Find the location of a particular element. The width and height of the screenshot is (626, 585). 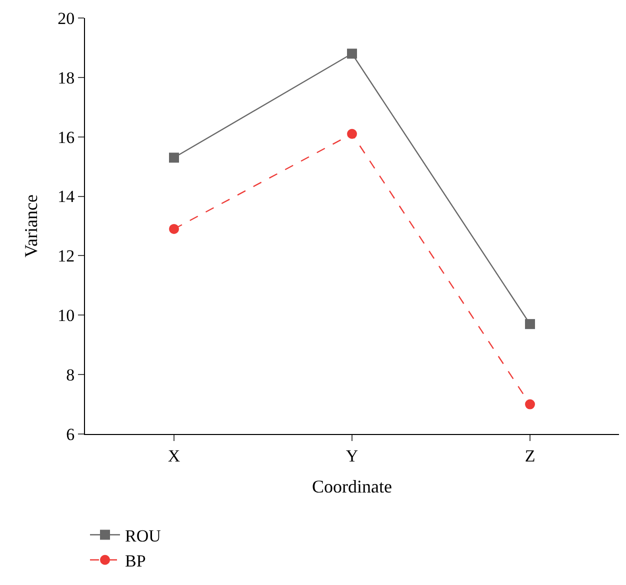

y-tick-label: 20 is located at coordinates (66, 18).